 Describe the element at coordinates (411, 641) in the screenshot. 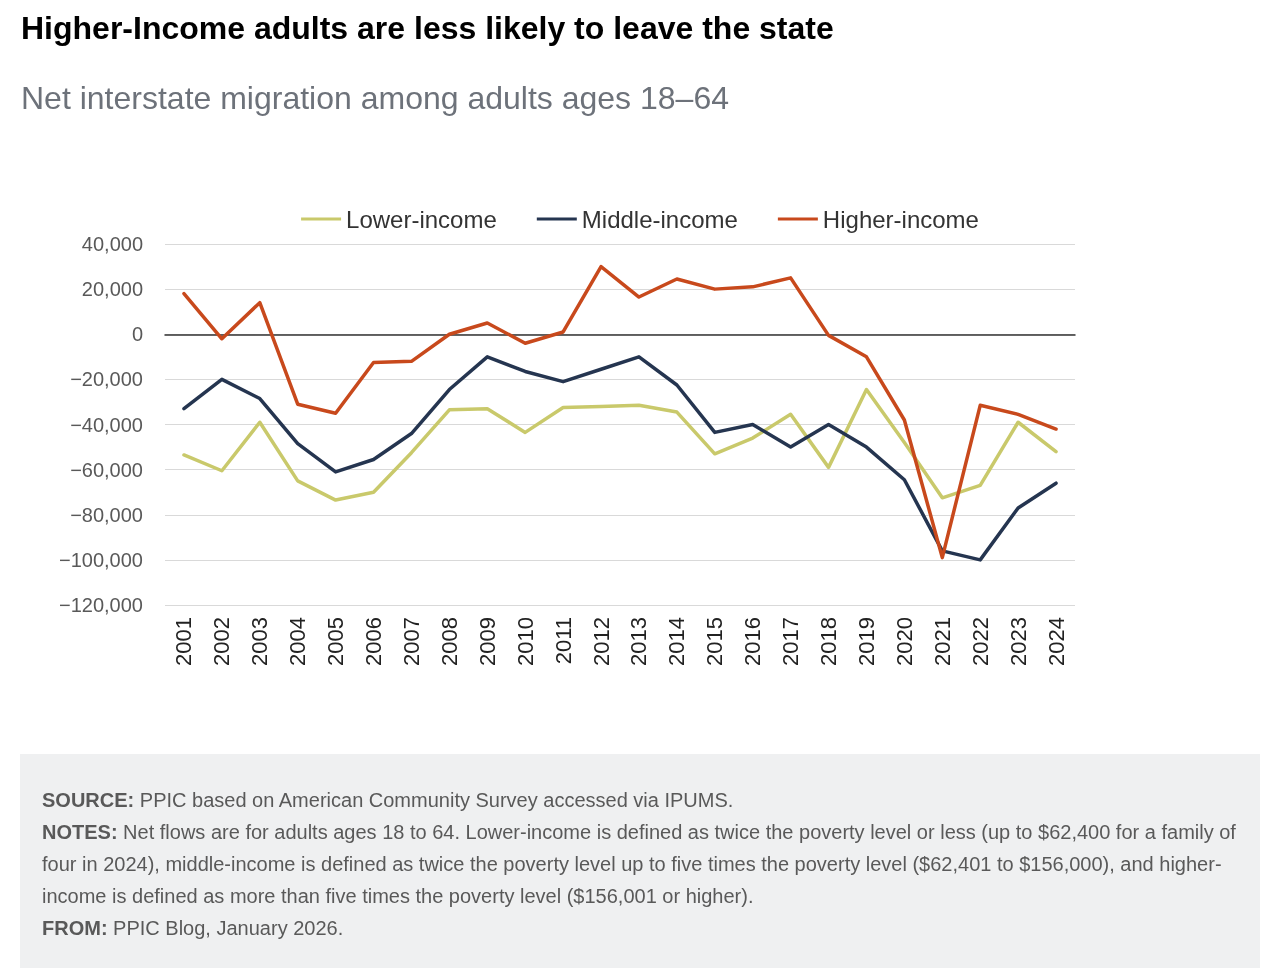

I see `x-tick-label: 2007` at that location.